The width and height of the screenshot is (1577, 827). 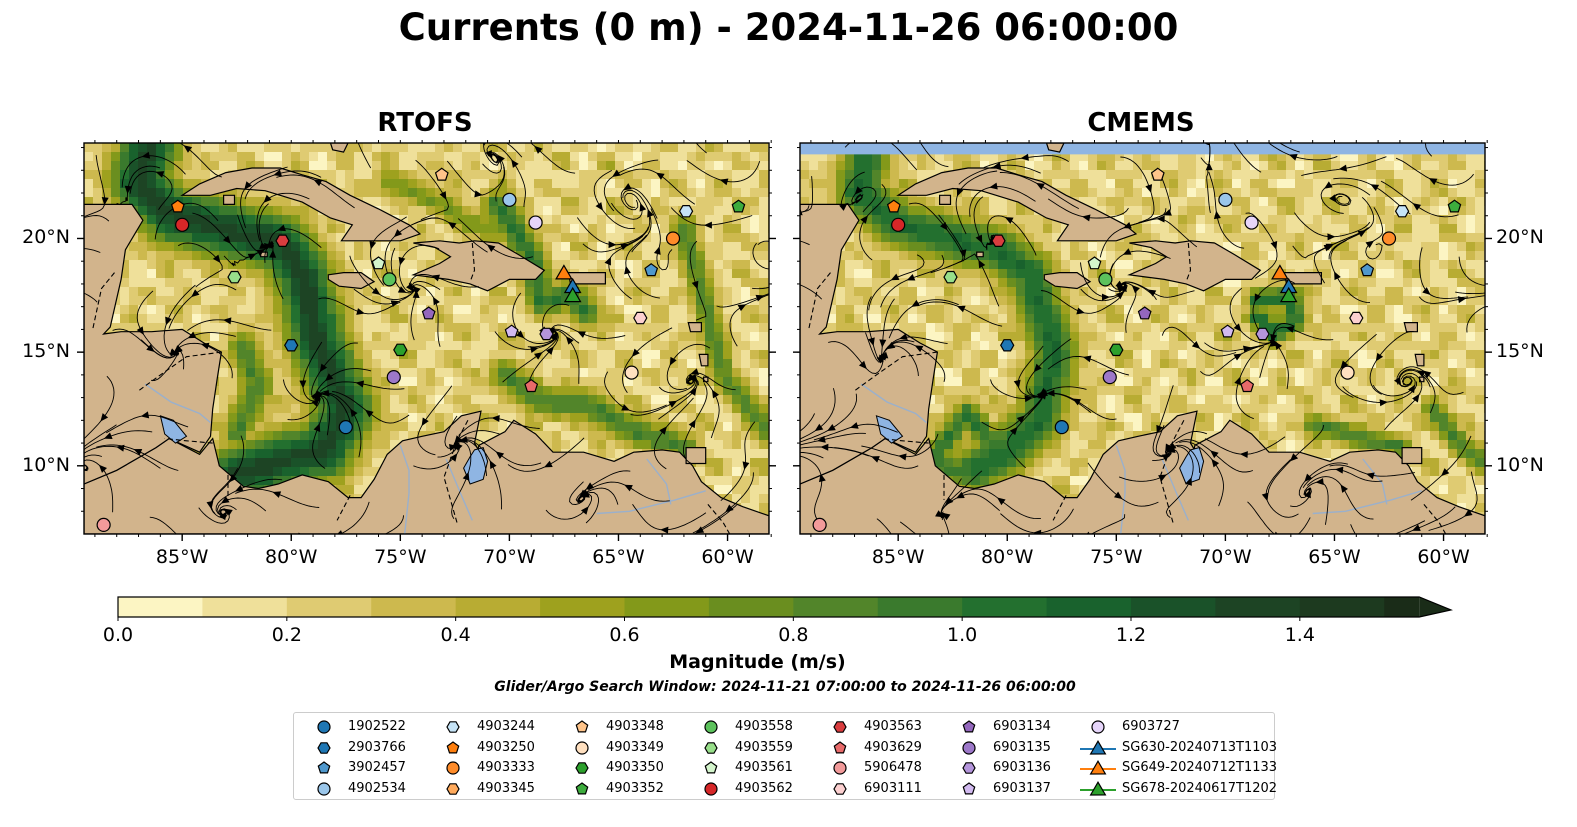 What do you see at coordinates (1520, 237) in the screenshot?
I see `y-tick-label-right: 20°N` at bounding box center [1520, 237].